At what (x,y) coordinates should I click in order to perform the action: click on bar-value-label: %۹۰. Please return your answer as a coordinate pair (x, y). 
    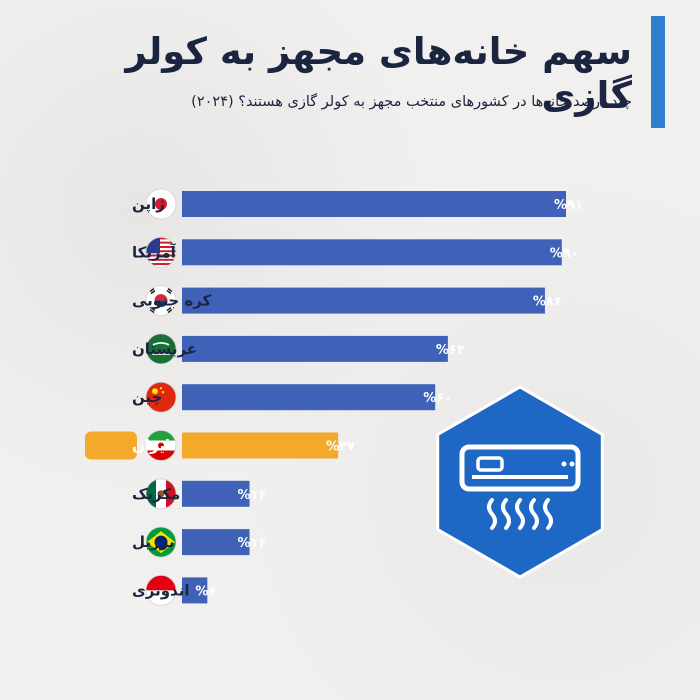
    Looking at the image, I should click on (564, 253).